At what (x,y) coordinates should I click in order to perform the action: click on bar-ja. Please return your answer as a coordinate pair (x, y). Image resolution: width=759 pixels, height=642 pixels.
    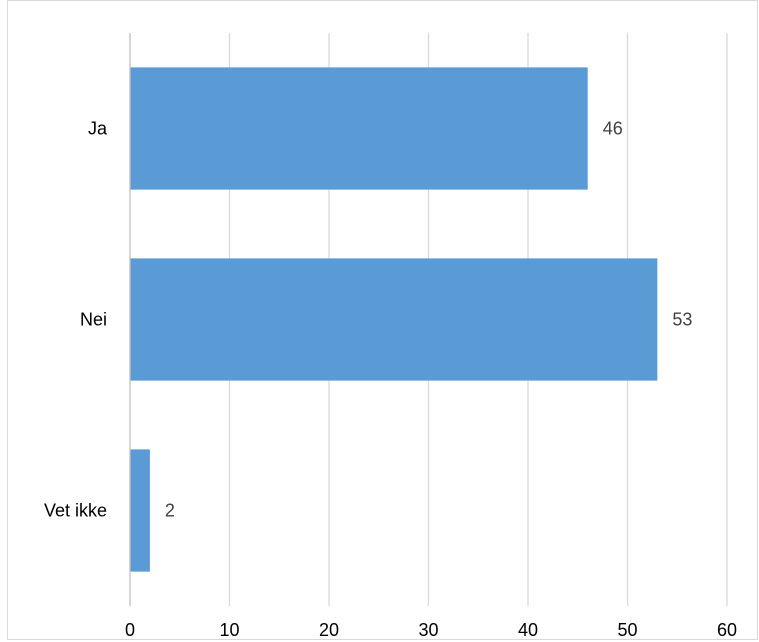
    Looking at the image, I should click on (359, 128).